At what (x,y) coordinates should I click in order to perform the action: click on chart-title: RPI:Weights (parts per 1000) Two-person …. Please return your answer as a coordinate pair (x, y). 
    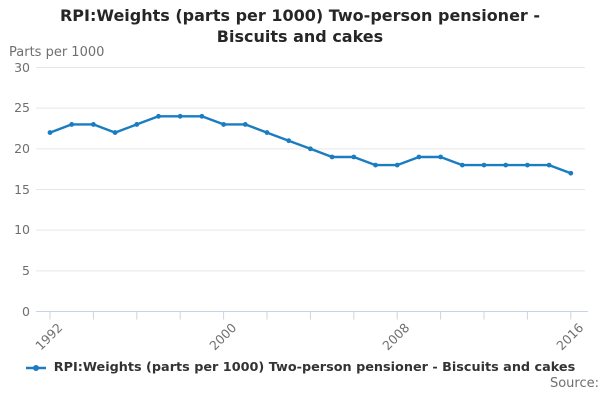
    Looking at the image, I should click on (300, 26).